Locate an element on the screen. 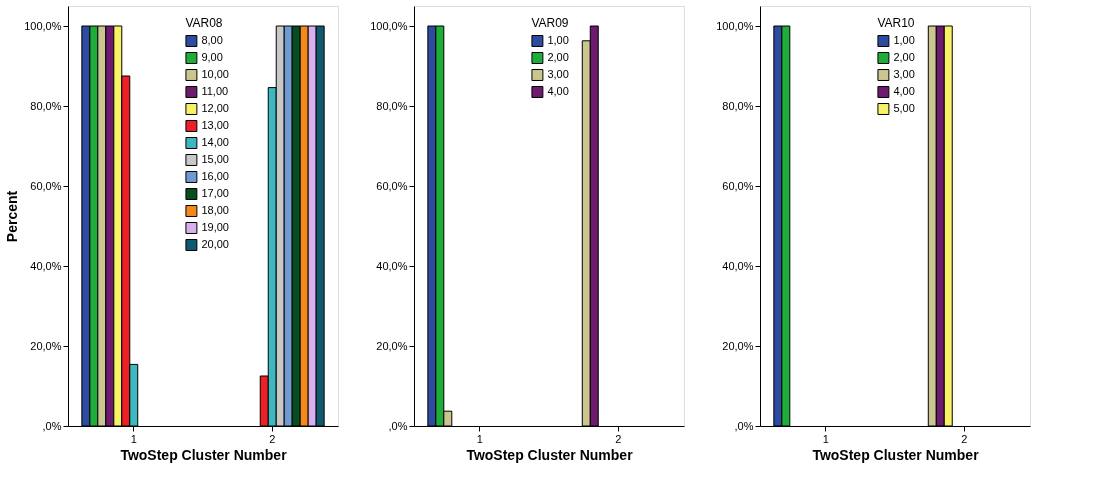  legend-label: 20,00 is located at coordinates (215, 244).